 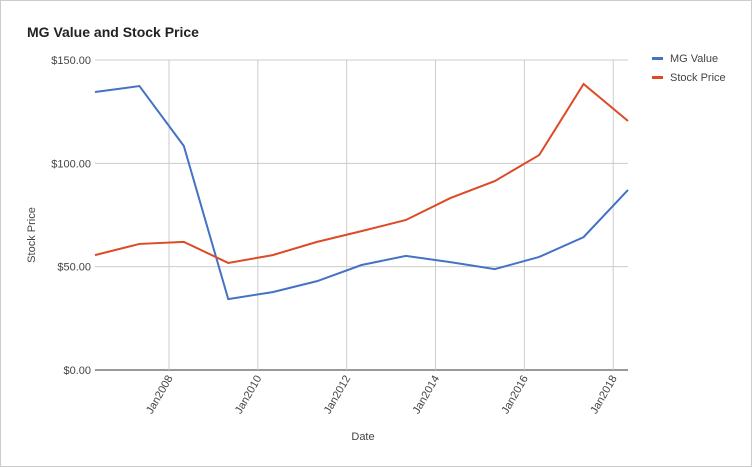 I want to click on y-axis-label: Stock Price, so click(x=32, y=235).